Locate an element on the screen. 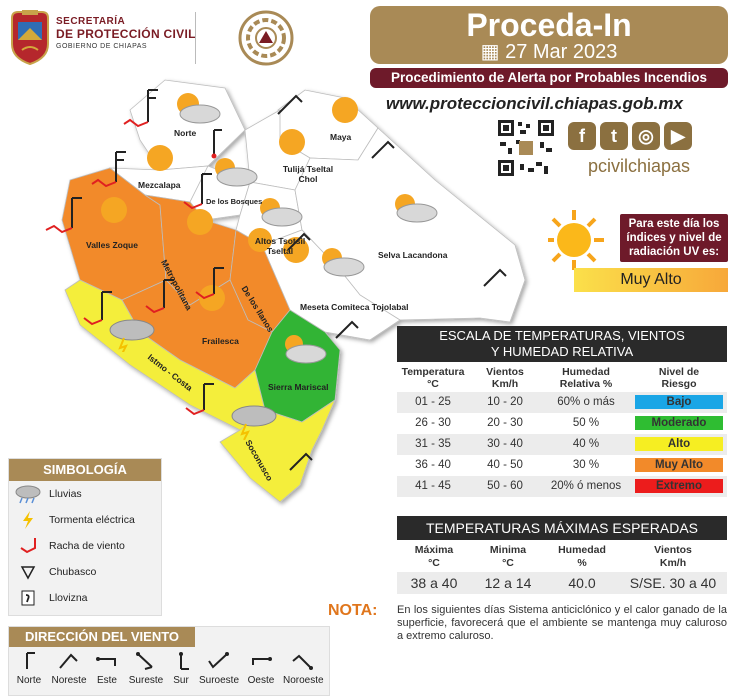 The height and width of the screenshot is (700, 730). col-temp-unit: °C is located at coordinates (433, 384).